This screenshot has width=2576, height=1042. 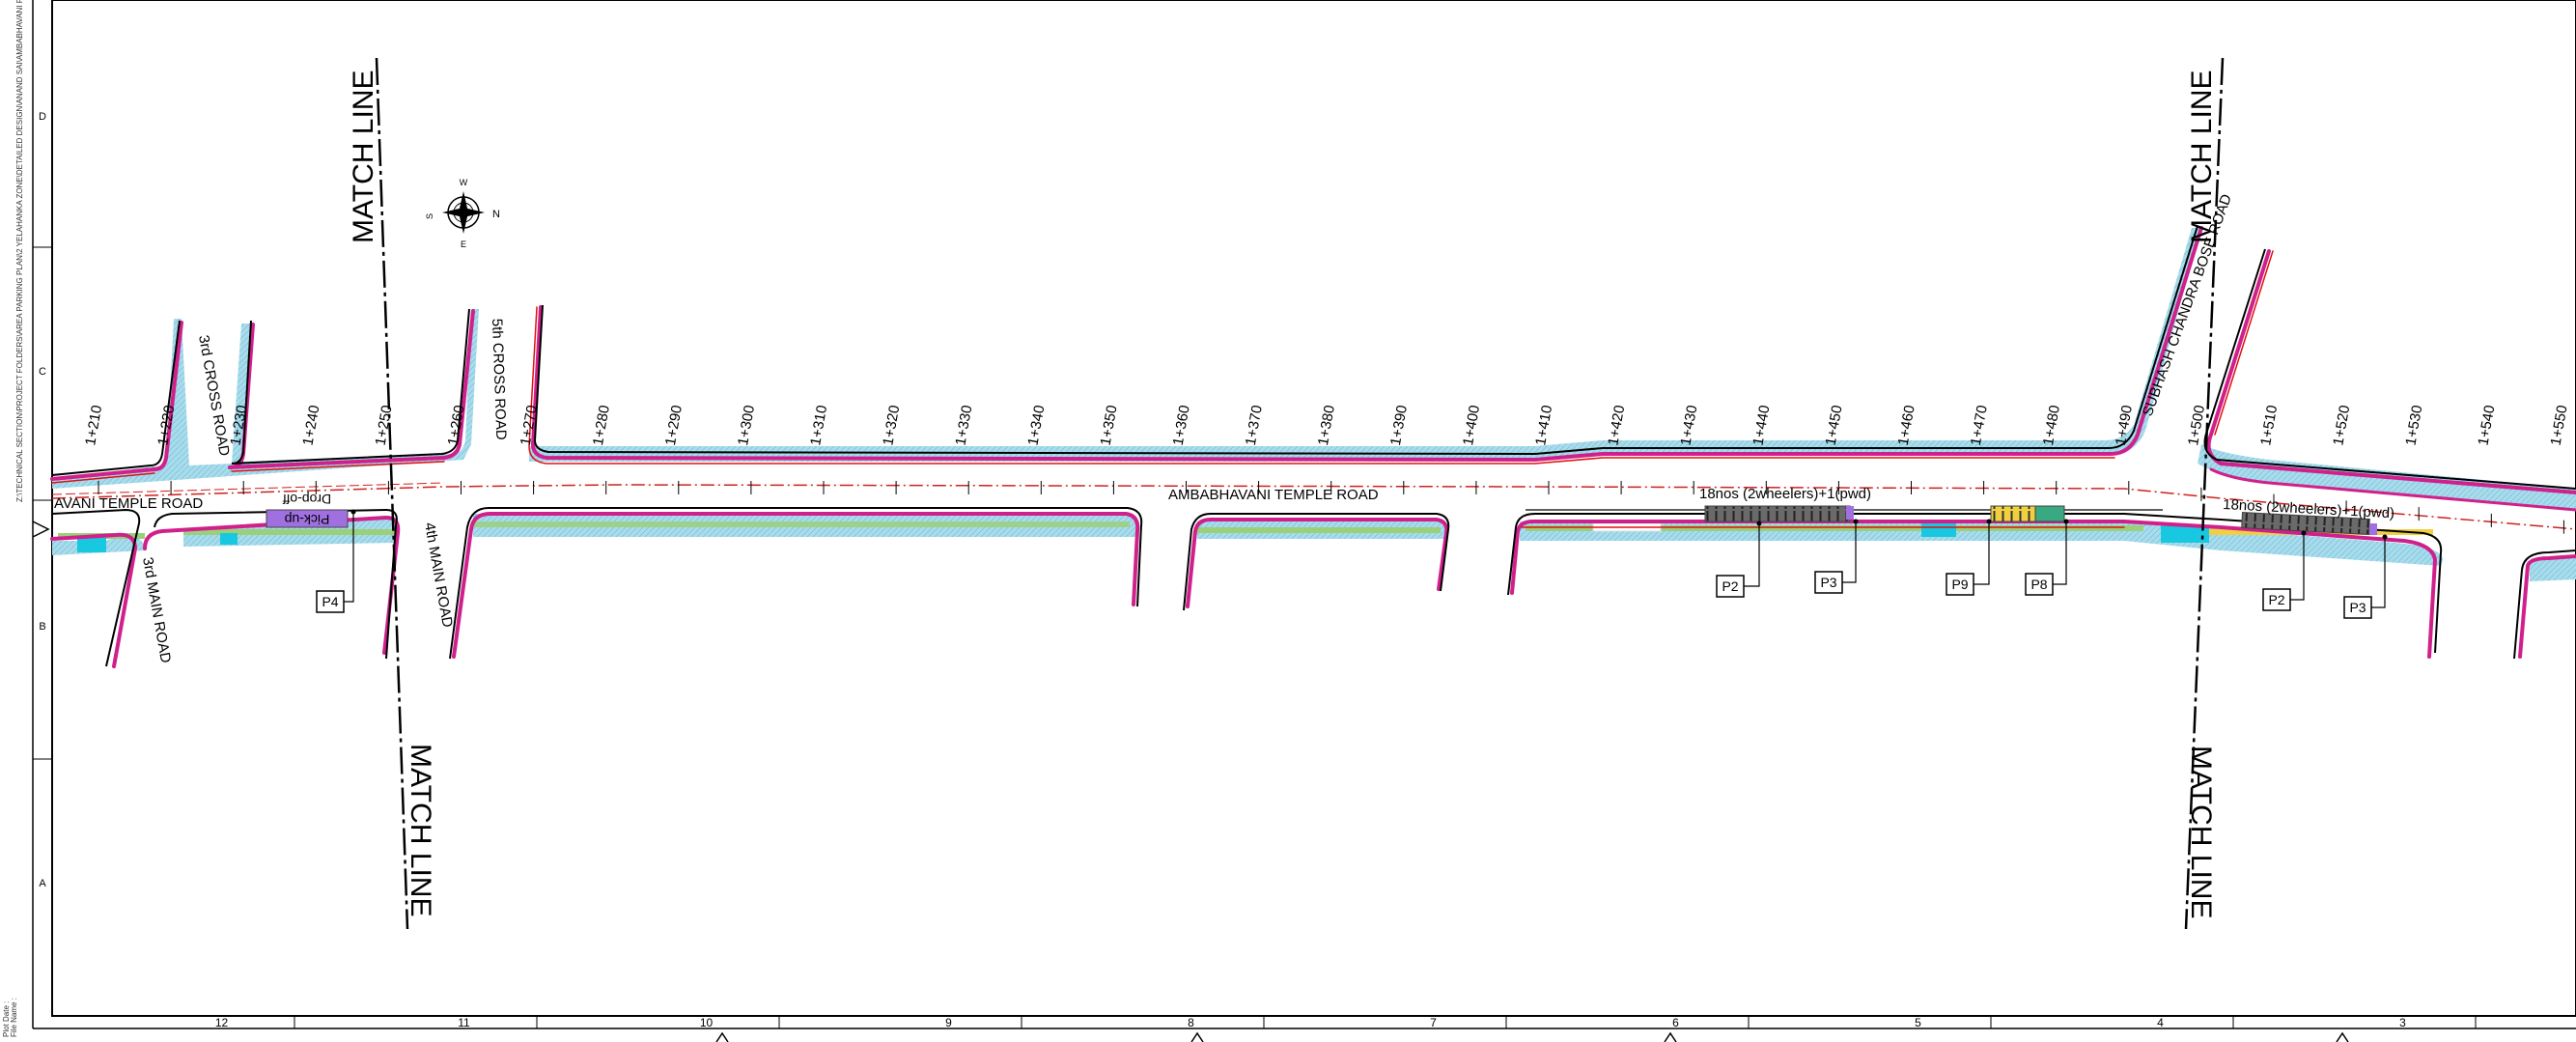 What do you see at coordinates (464, 244) in the screenshot?
I see `east-letter: E` at bounding box center [464, 244].